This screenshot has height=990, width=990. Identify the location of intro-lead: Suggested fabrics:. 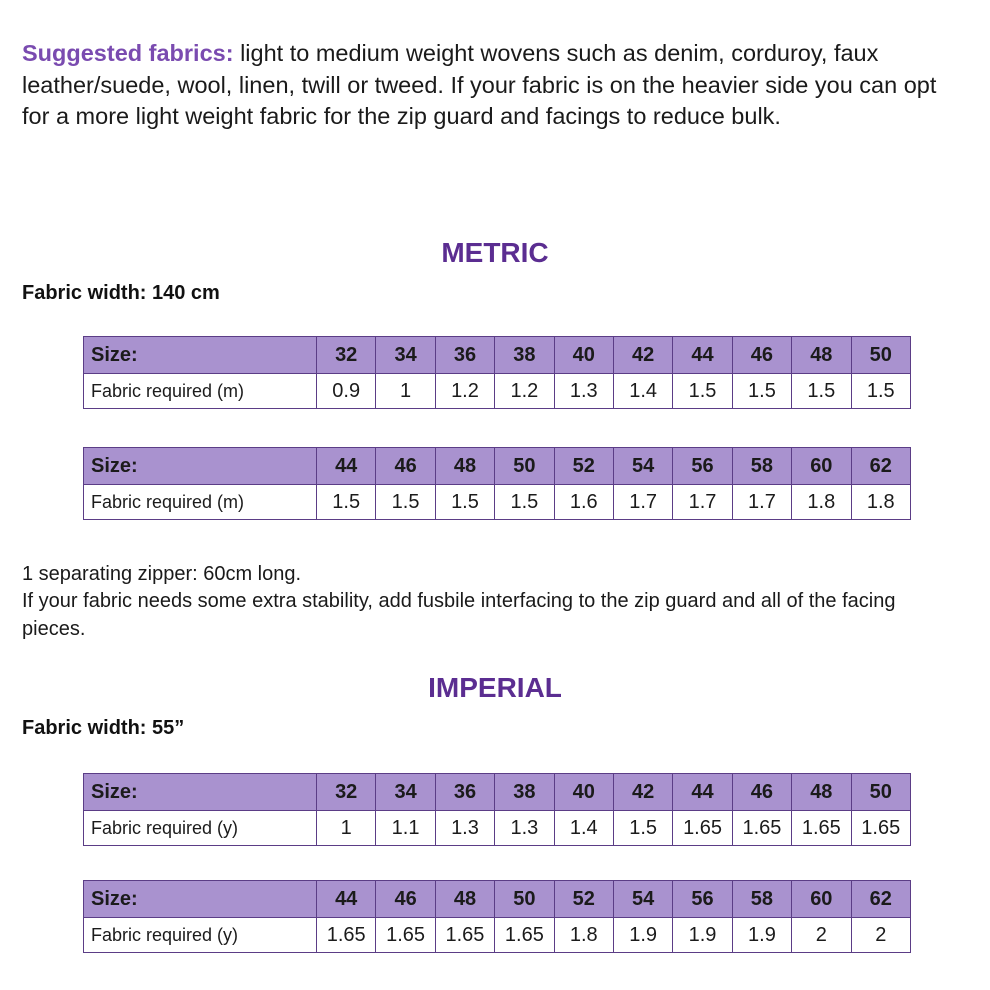
(128, 53).